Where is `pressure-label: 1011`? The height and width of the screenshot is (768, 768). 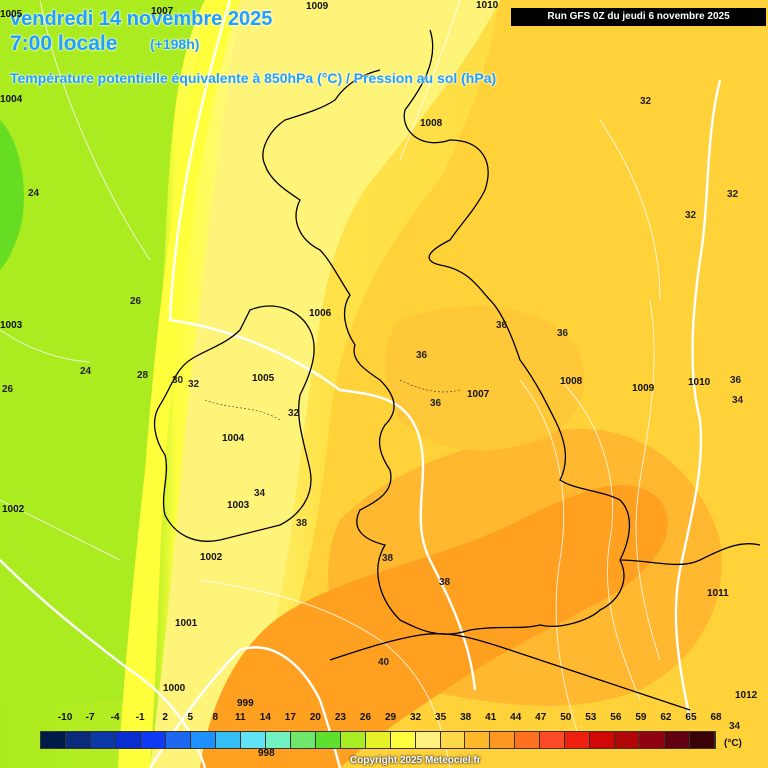 pressure-label: 1011 is located at coordinates (718, 593).